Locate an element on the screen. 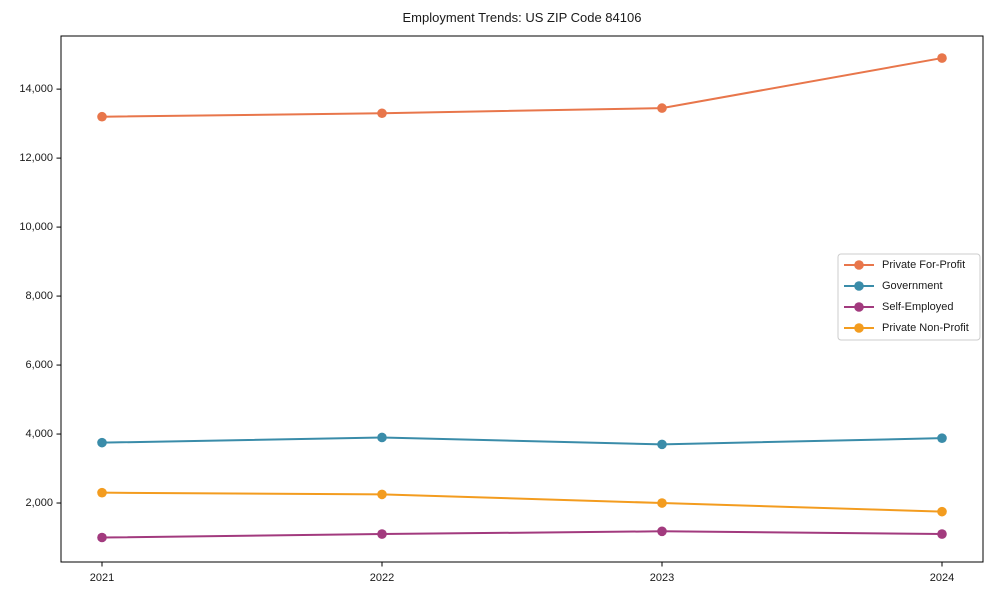  x-tick-label: 2023 is located at coordinates (662, 578).